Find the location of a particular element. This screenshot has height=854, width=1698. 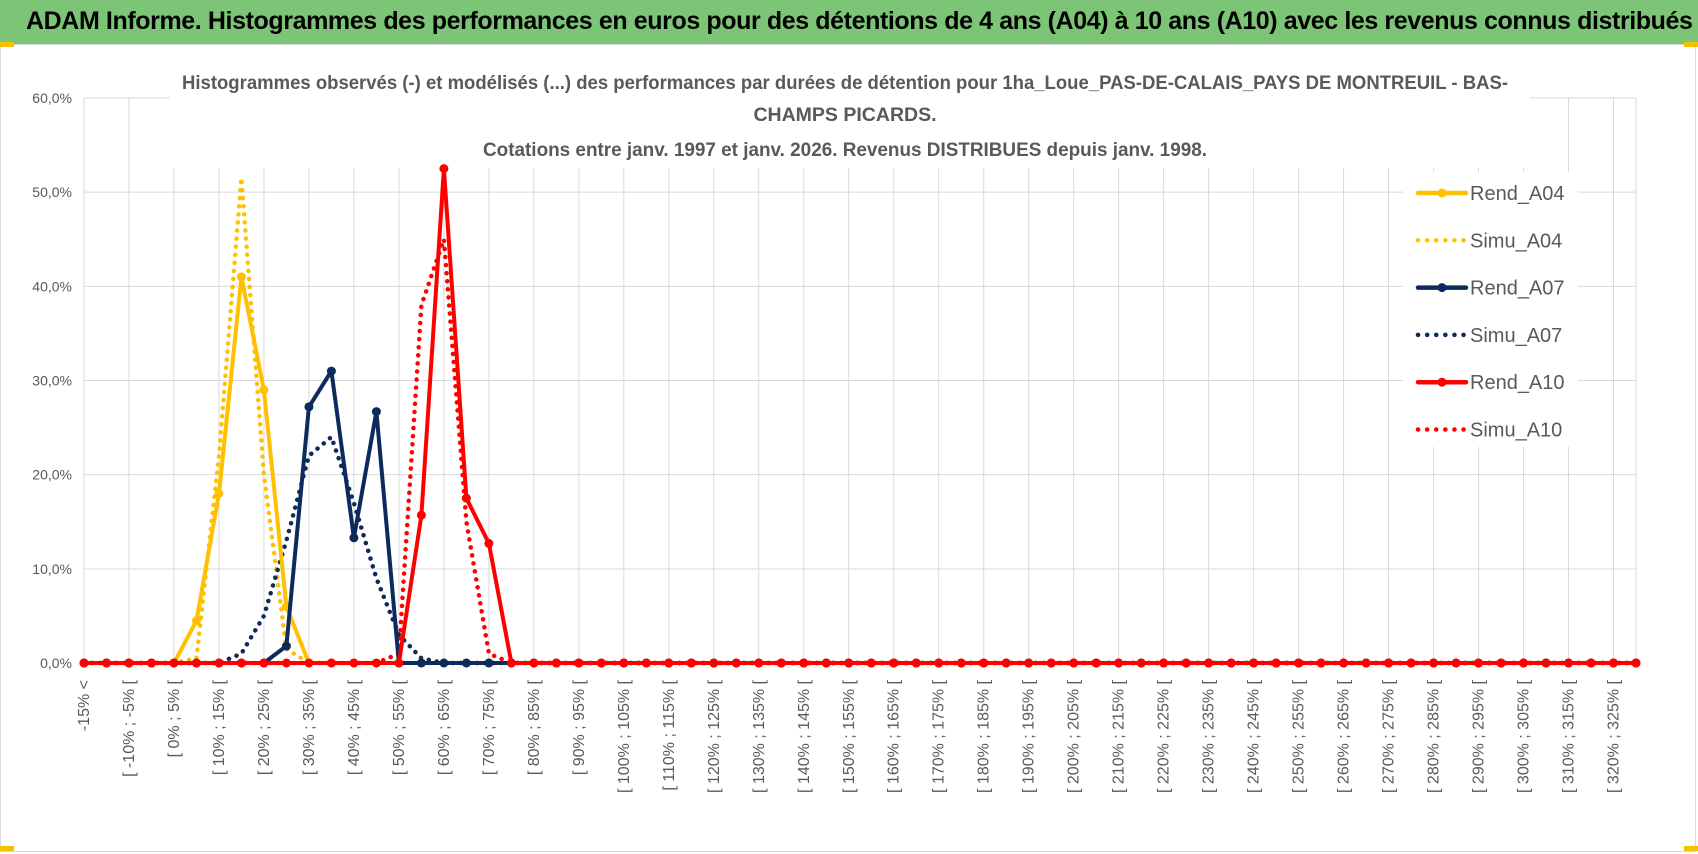

x-tick-label: [ 190% ; 195% [ is located at coordinates (1029, 736).